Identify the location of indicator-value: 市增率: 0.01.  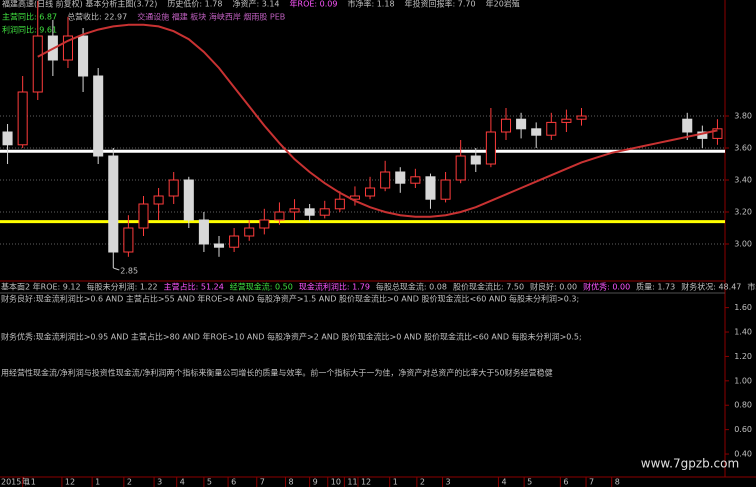
(751, 287).